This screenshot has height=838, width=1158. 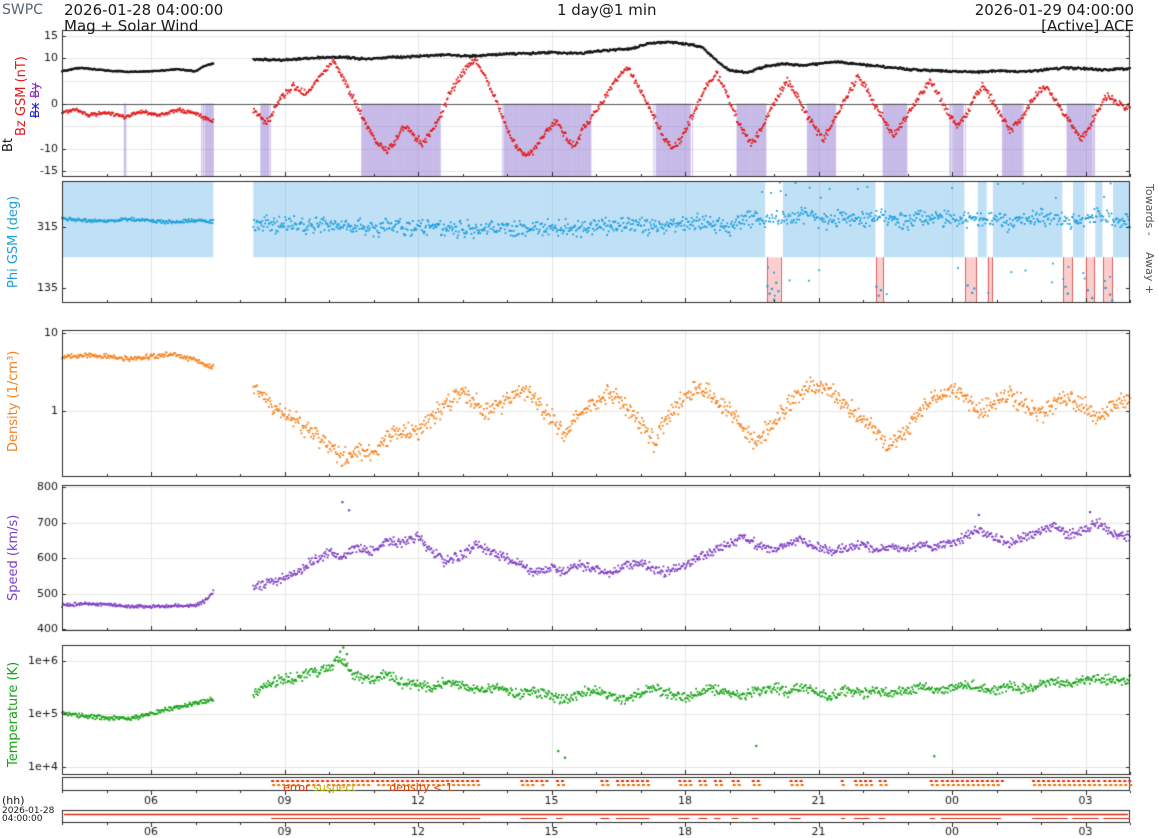 I want to click on temperature-axis-label: Temperature (K), so click(x=13, y=714).